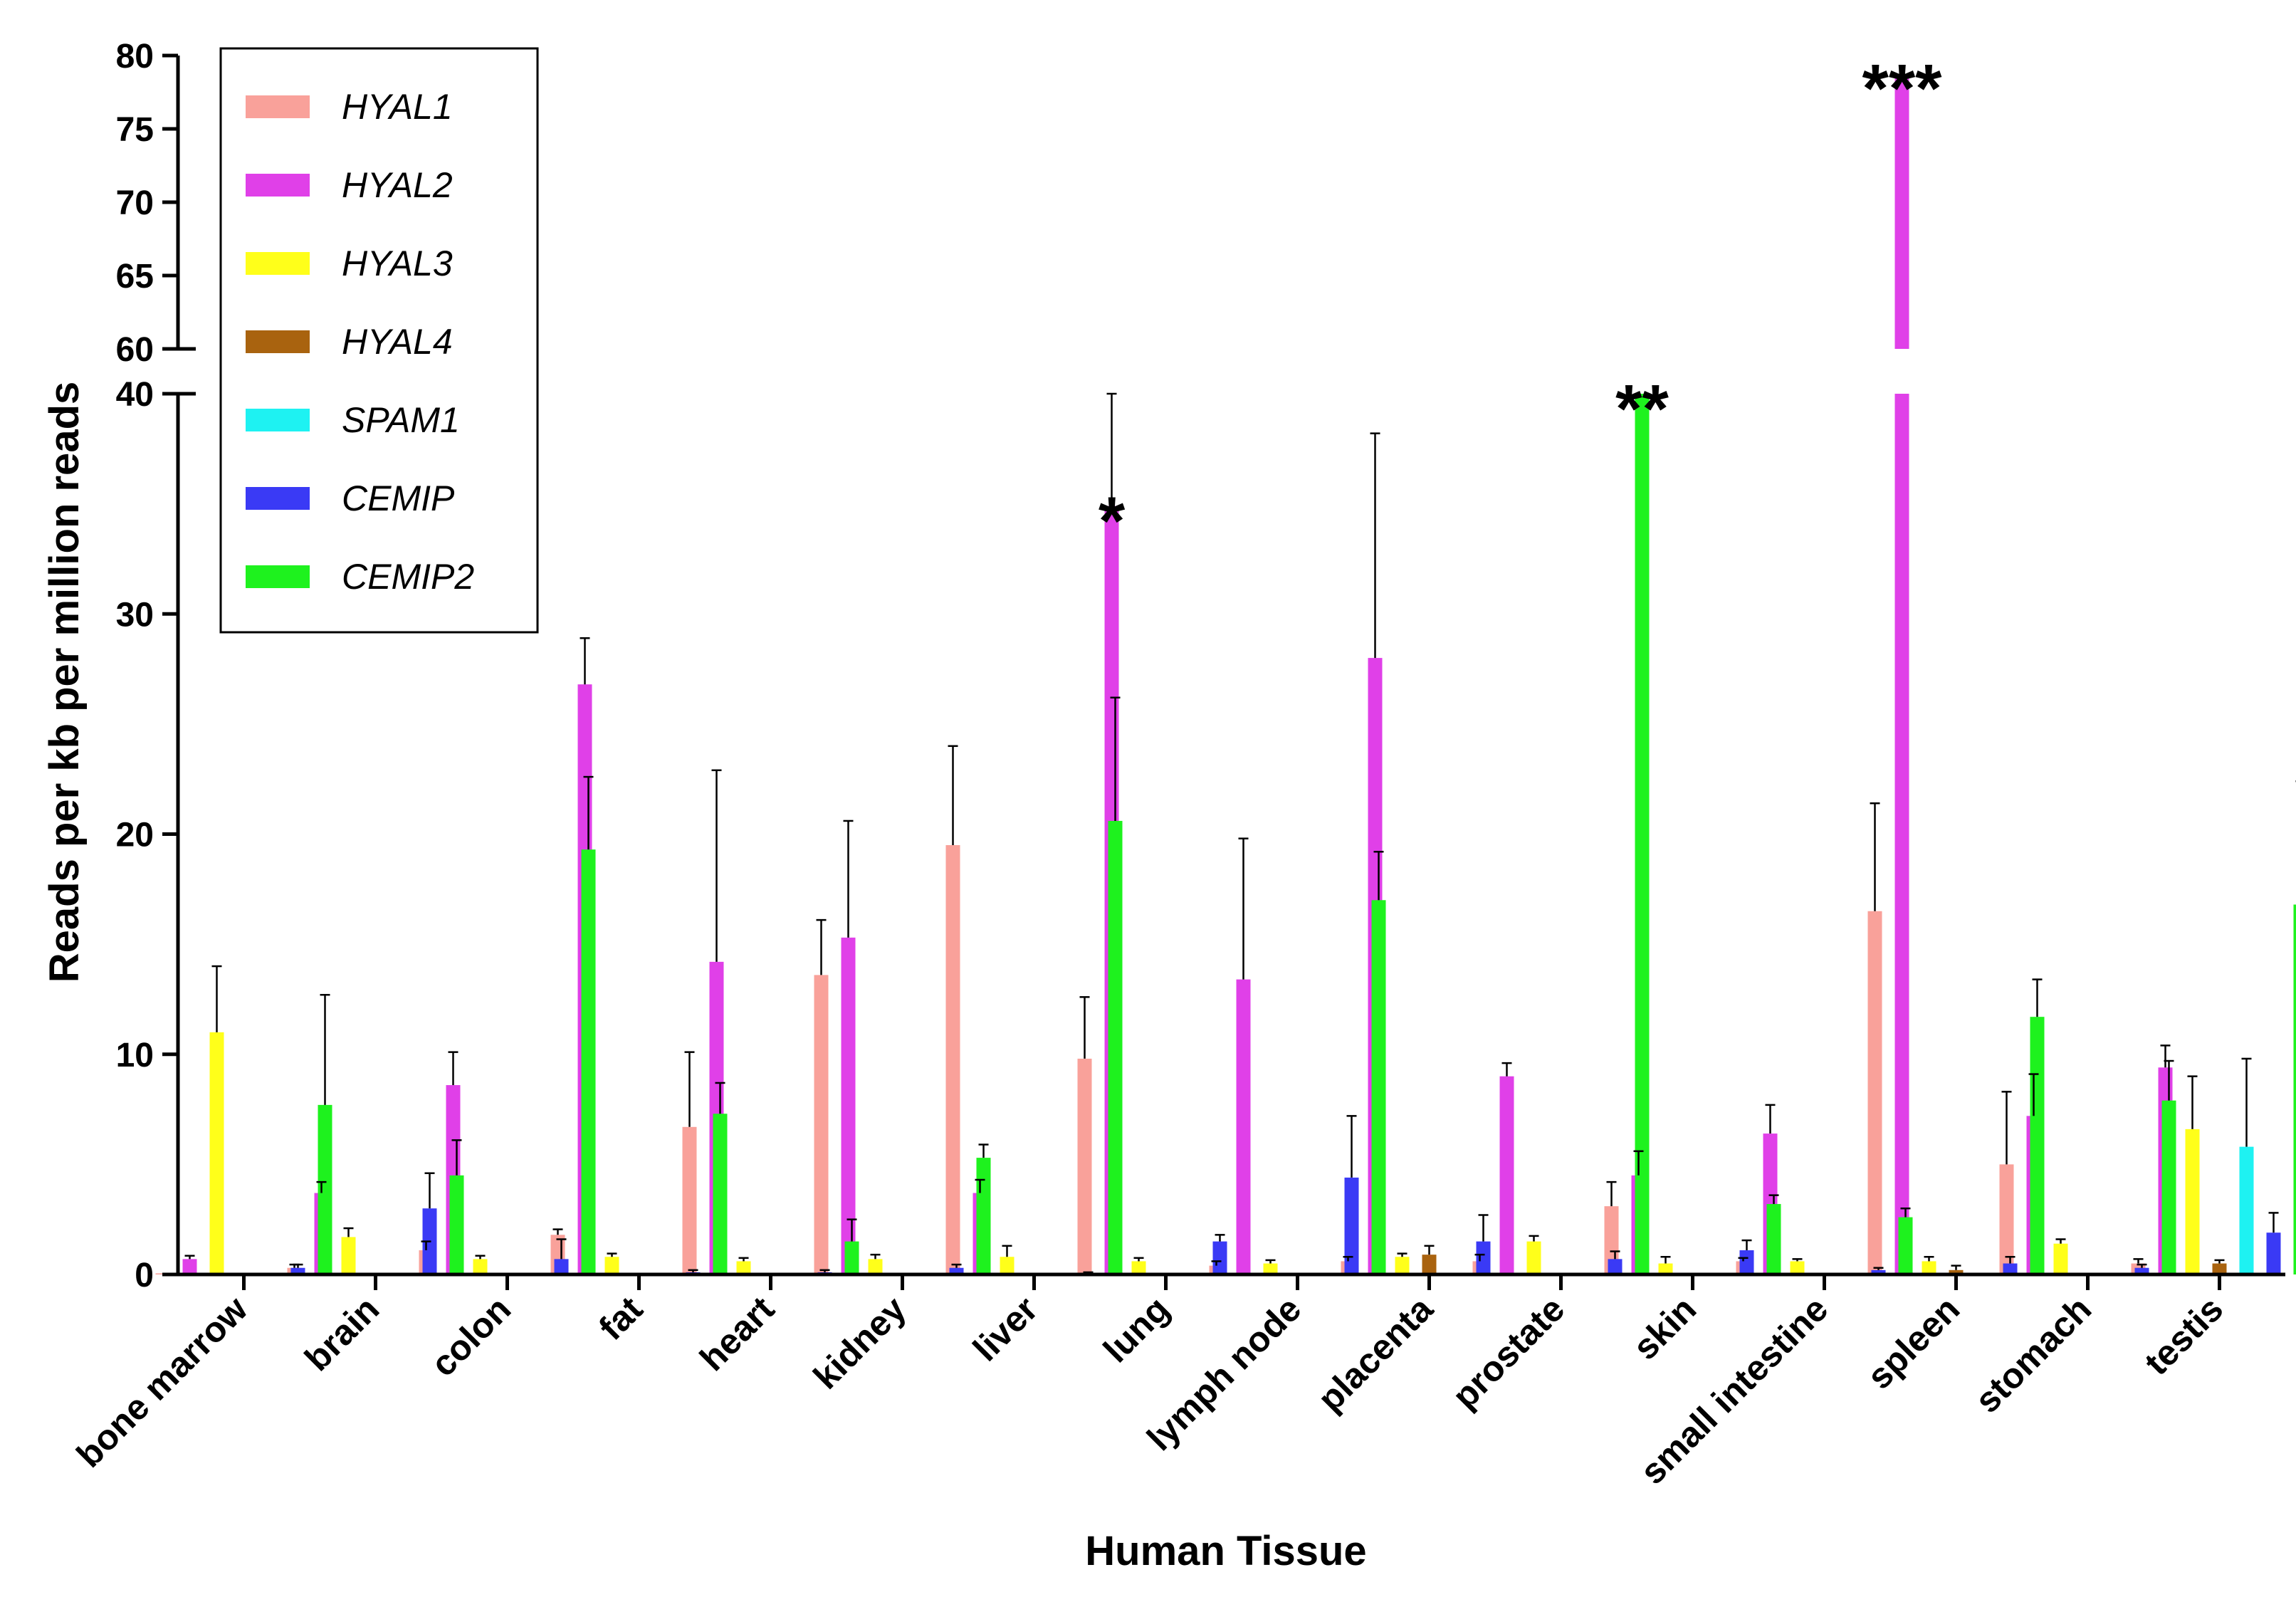 The image size is (2296, 1597). Describe the element at coordinates (2037, 1145) in the screenshot. I see `bar-cemip2-spleen` at that location.